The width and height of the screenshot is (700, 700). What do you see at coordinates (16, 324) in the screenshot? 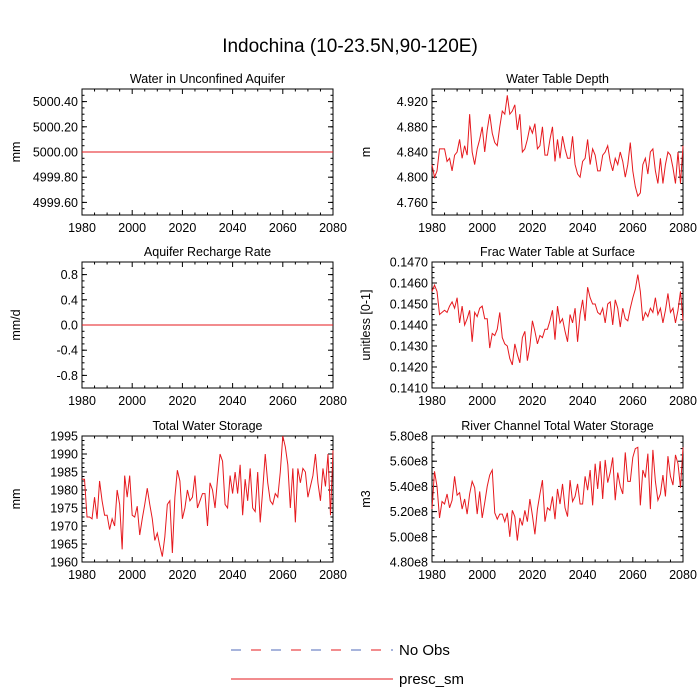
I see `y-axis-label: mm/d` at bounding box center [16, 324].